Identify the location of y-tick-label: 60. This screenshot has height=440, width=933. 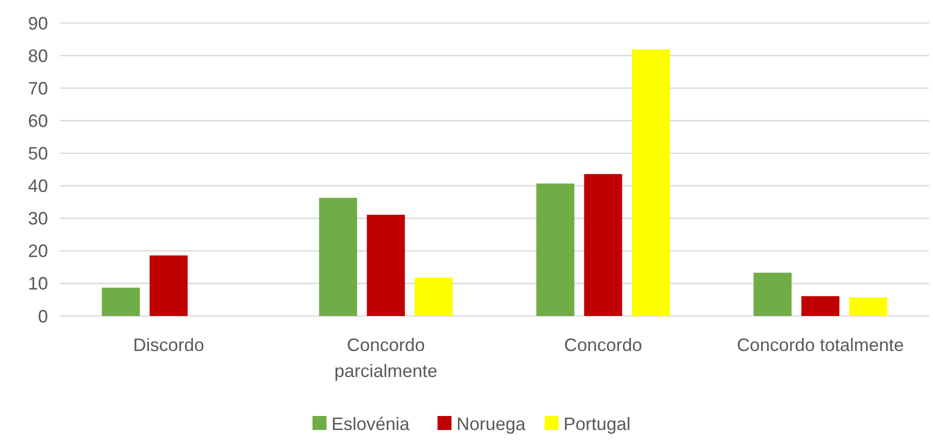
(38, 120).